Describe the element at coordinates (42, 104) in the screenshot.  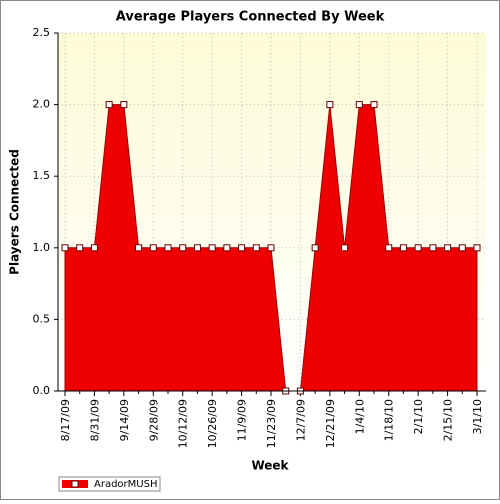
I see `y-tick-label: 2.0` at that location.